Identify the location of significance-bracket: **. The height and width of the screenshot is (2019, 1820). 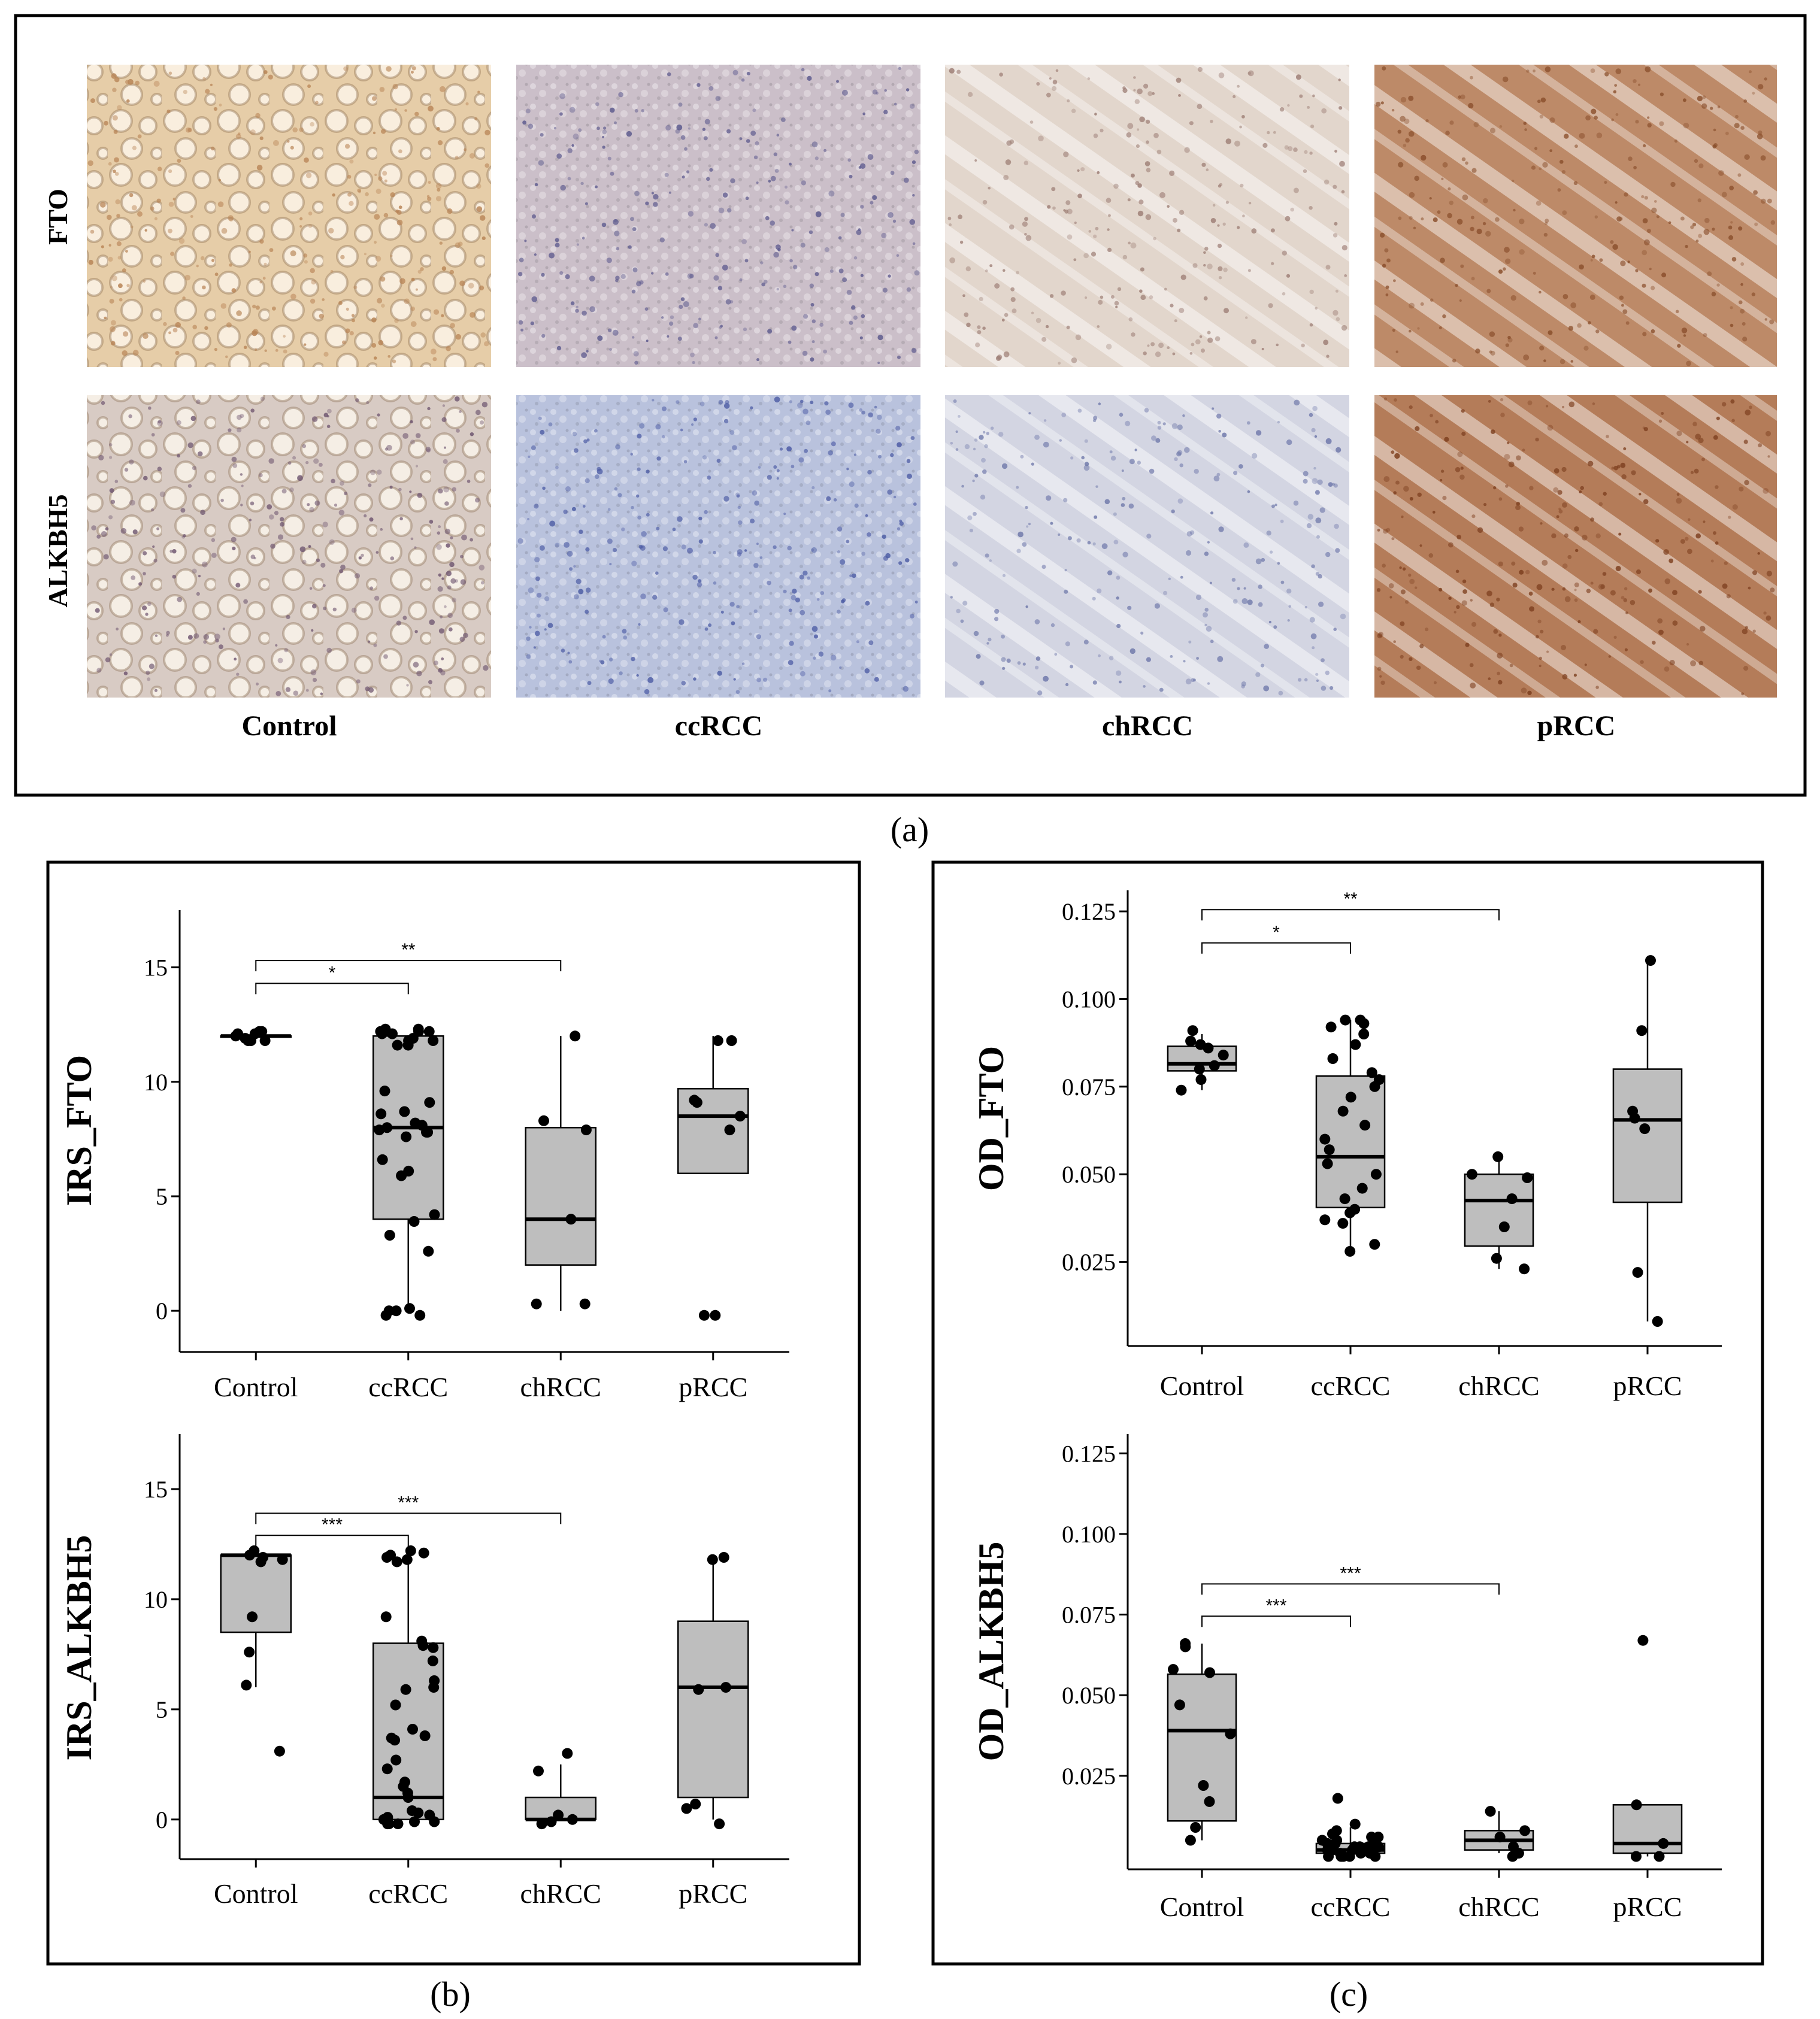
(1350, 905).